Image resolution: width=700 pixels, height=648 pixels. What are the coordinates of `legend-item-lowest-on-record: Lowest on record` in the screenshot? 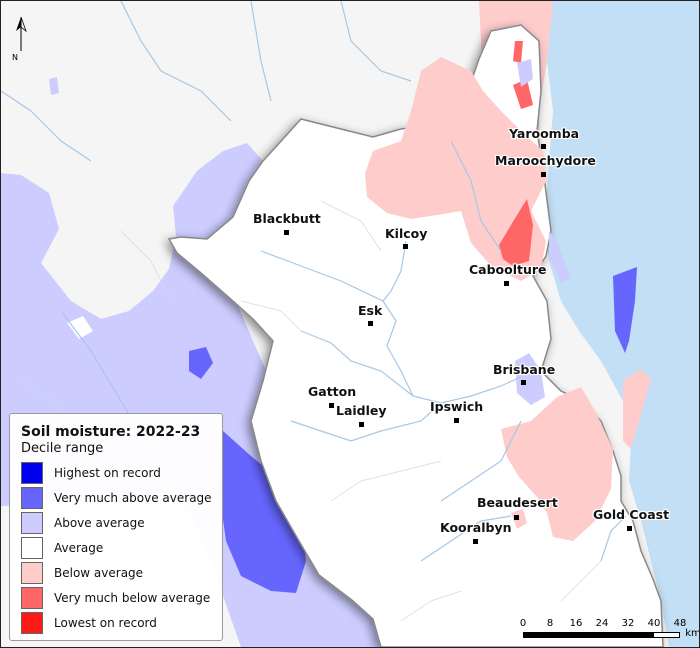 It's located at (121, 624).